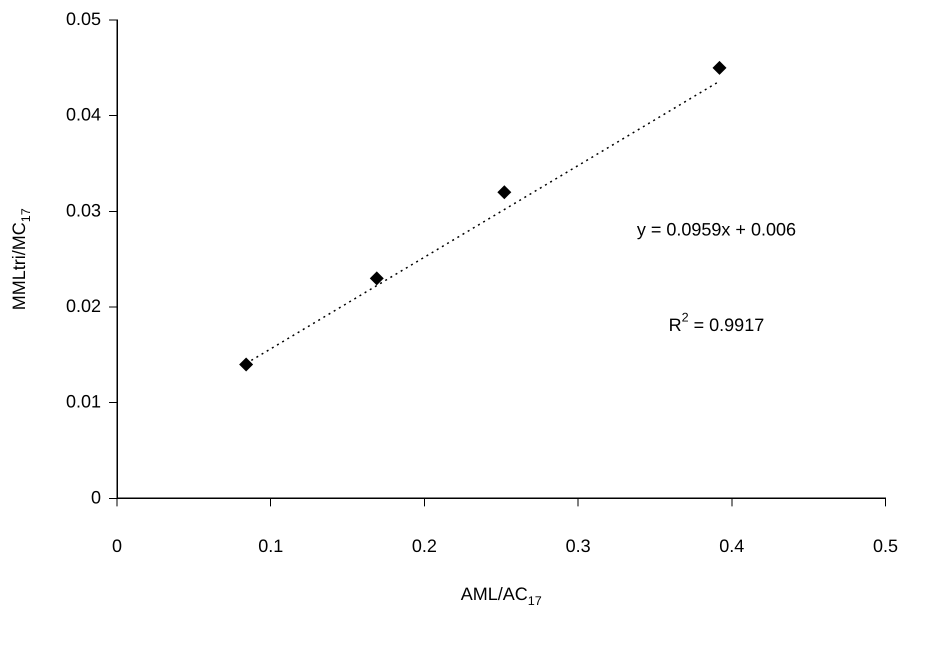 This screenshot has height=648, width=928. I want to click on x-tick-label: 0.2, so click(424, 546).